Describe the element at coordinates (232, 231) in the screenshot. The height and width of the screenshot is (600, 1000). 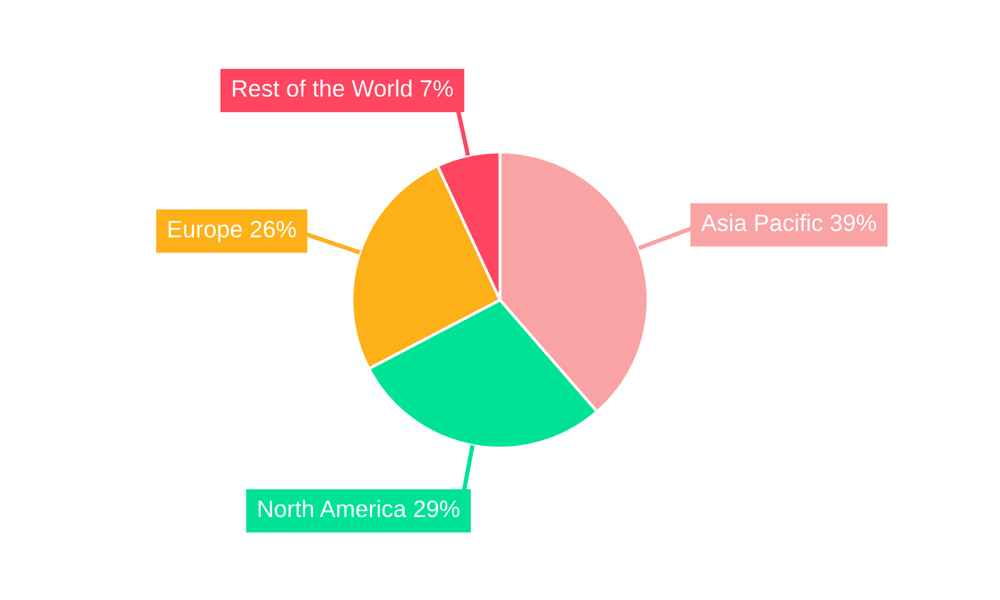
I see `slice-label: Europe 26%` at that location.